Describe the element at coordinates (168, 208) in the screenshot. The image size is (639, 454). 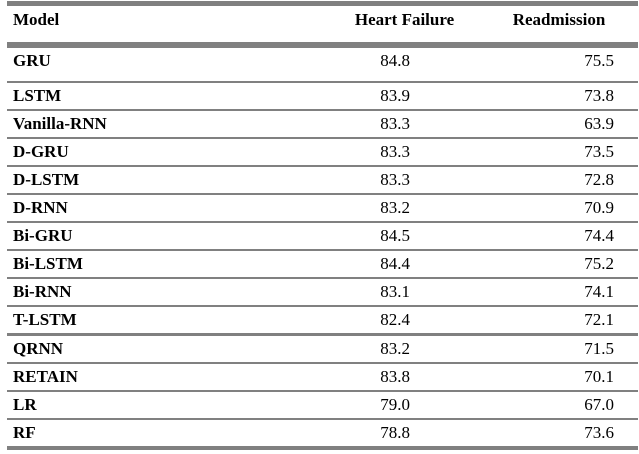
I see `model-cell: D-RNN` at that location.